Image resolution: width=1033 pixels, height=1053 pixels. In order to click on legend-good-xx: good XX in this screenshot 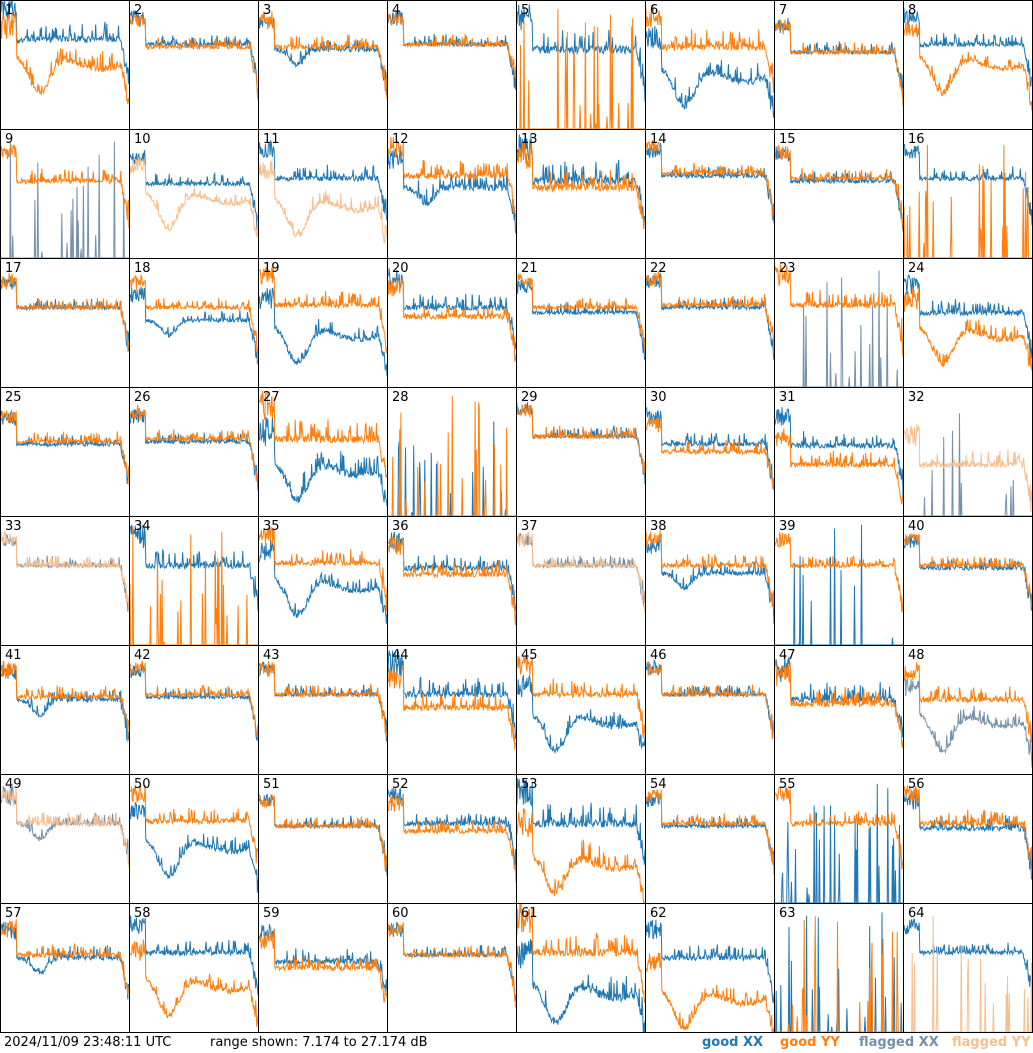, I will do `click(733, 1042)`.